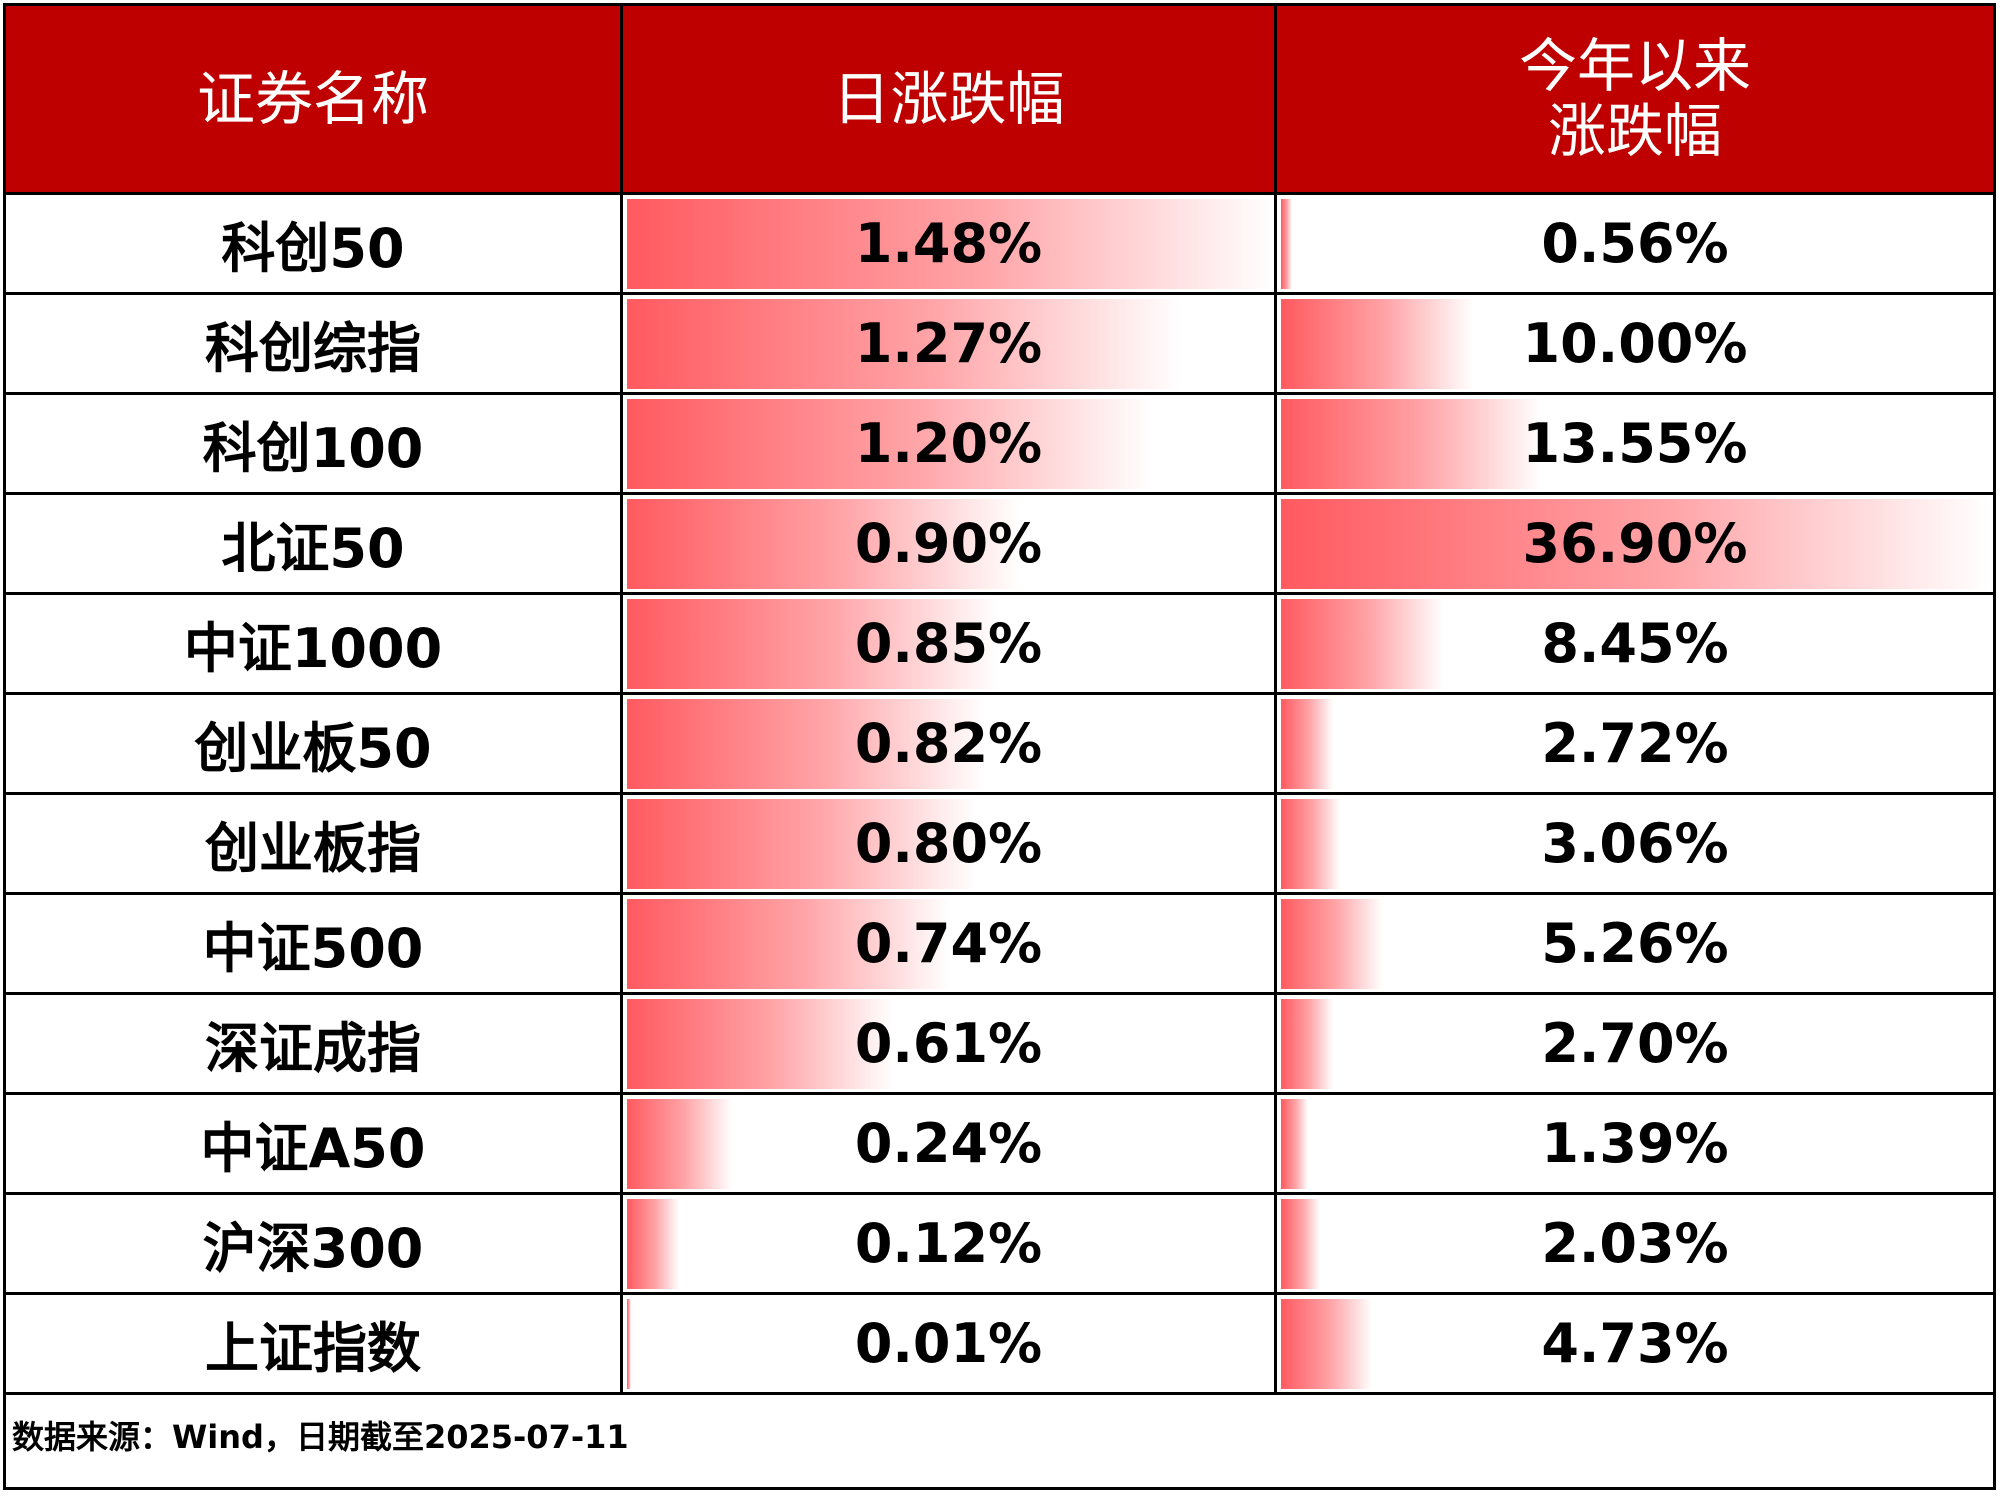 The image size is (2003, 1496). I want to click on value-cell: 0.61%, so click(950, 1045).